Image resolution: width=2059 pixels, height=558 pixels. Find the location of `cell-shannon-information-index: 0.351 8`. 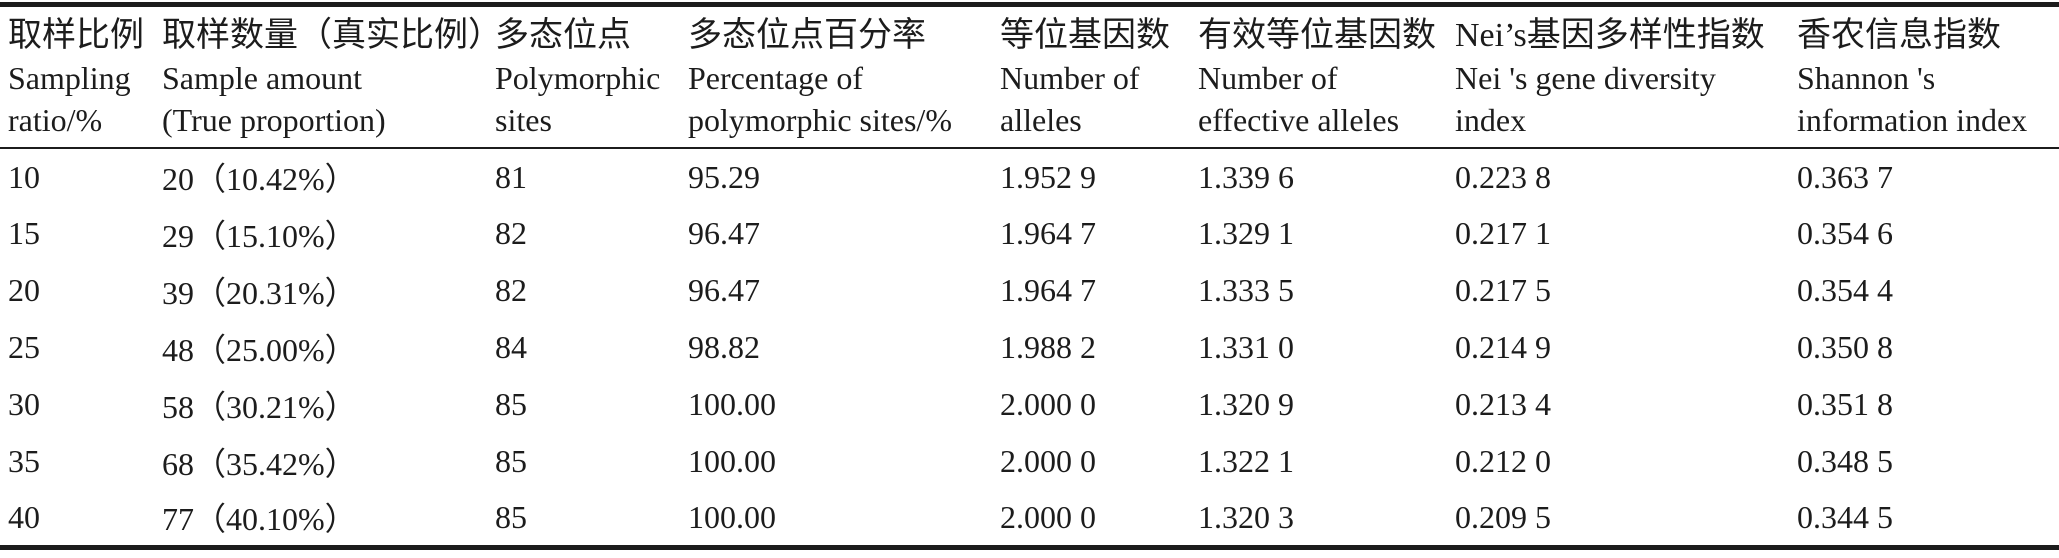

cell-shannon-information-index: 0.351 8 is located at coordinates (1845, 404).